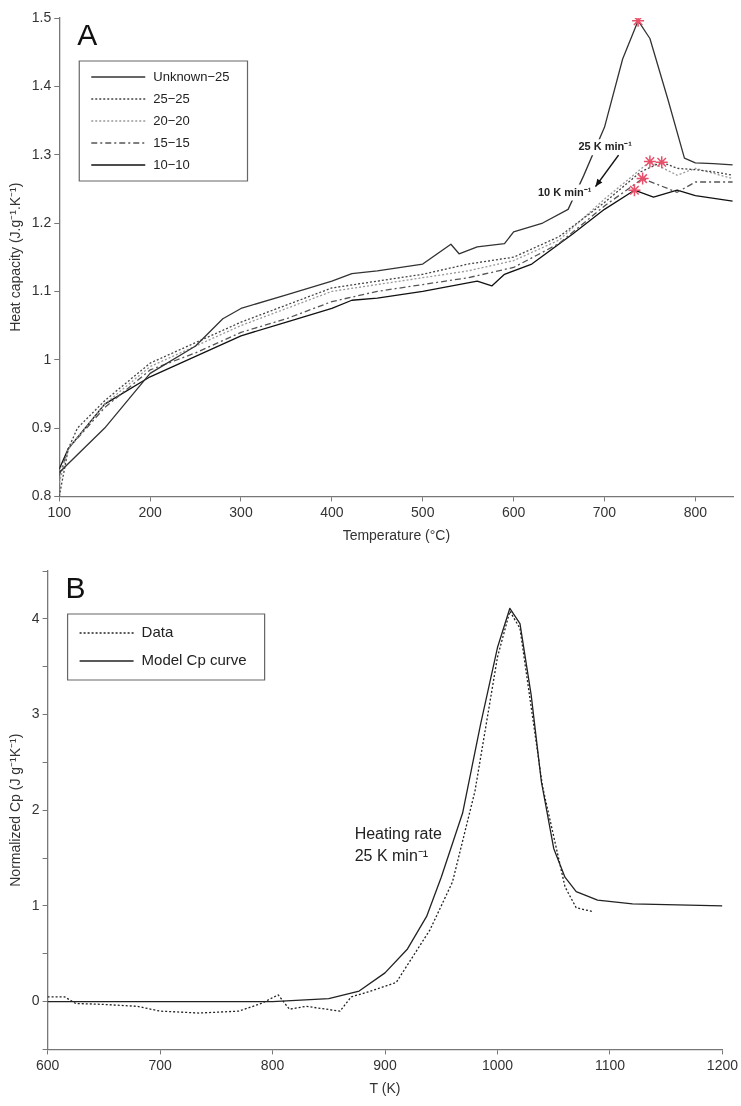 Image resolution: width=741 pixels, height=1106 pixels. I want to click on y-tick-label: 3, so click(35, 713).